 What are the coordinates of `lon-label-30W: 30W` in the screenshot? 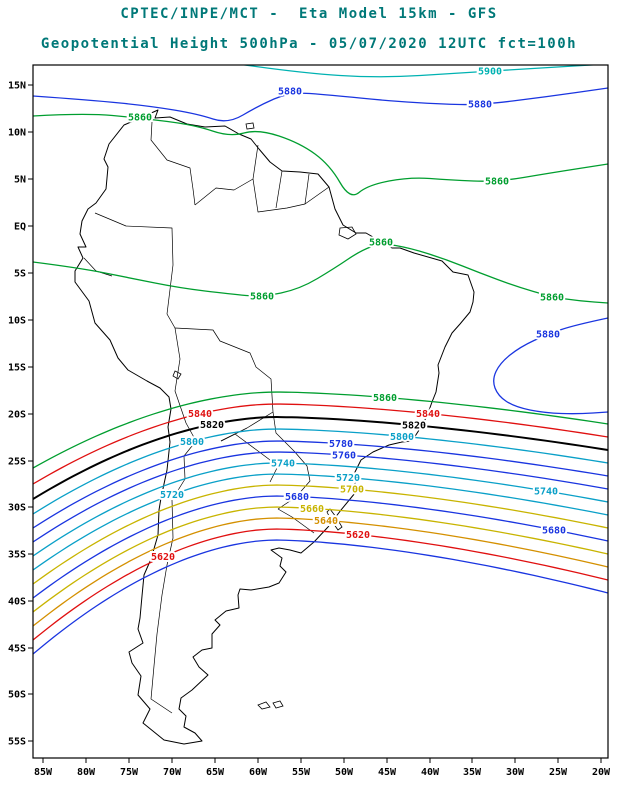 It's located at (515, 772).